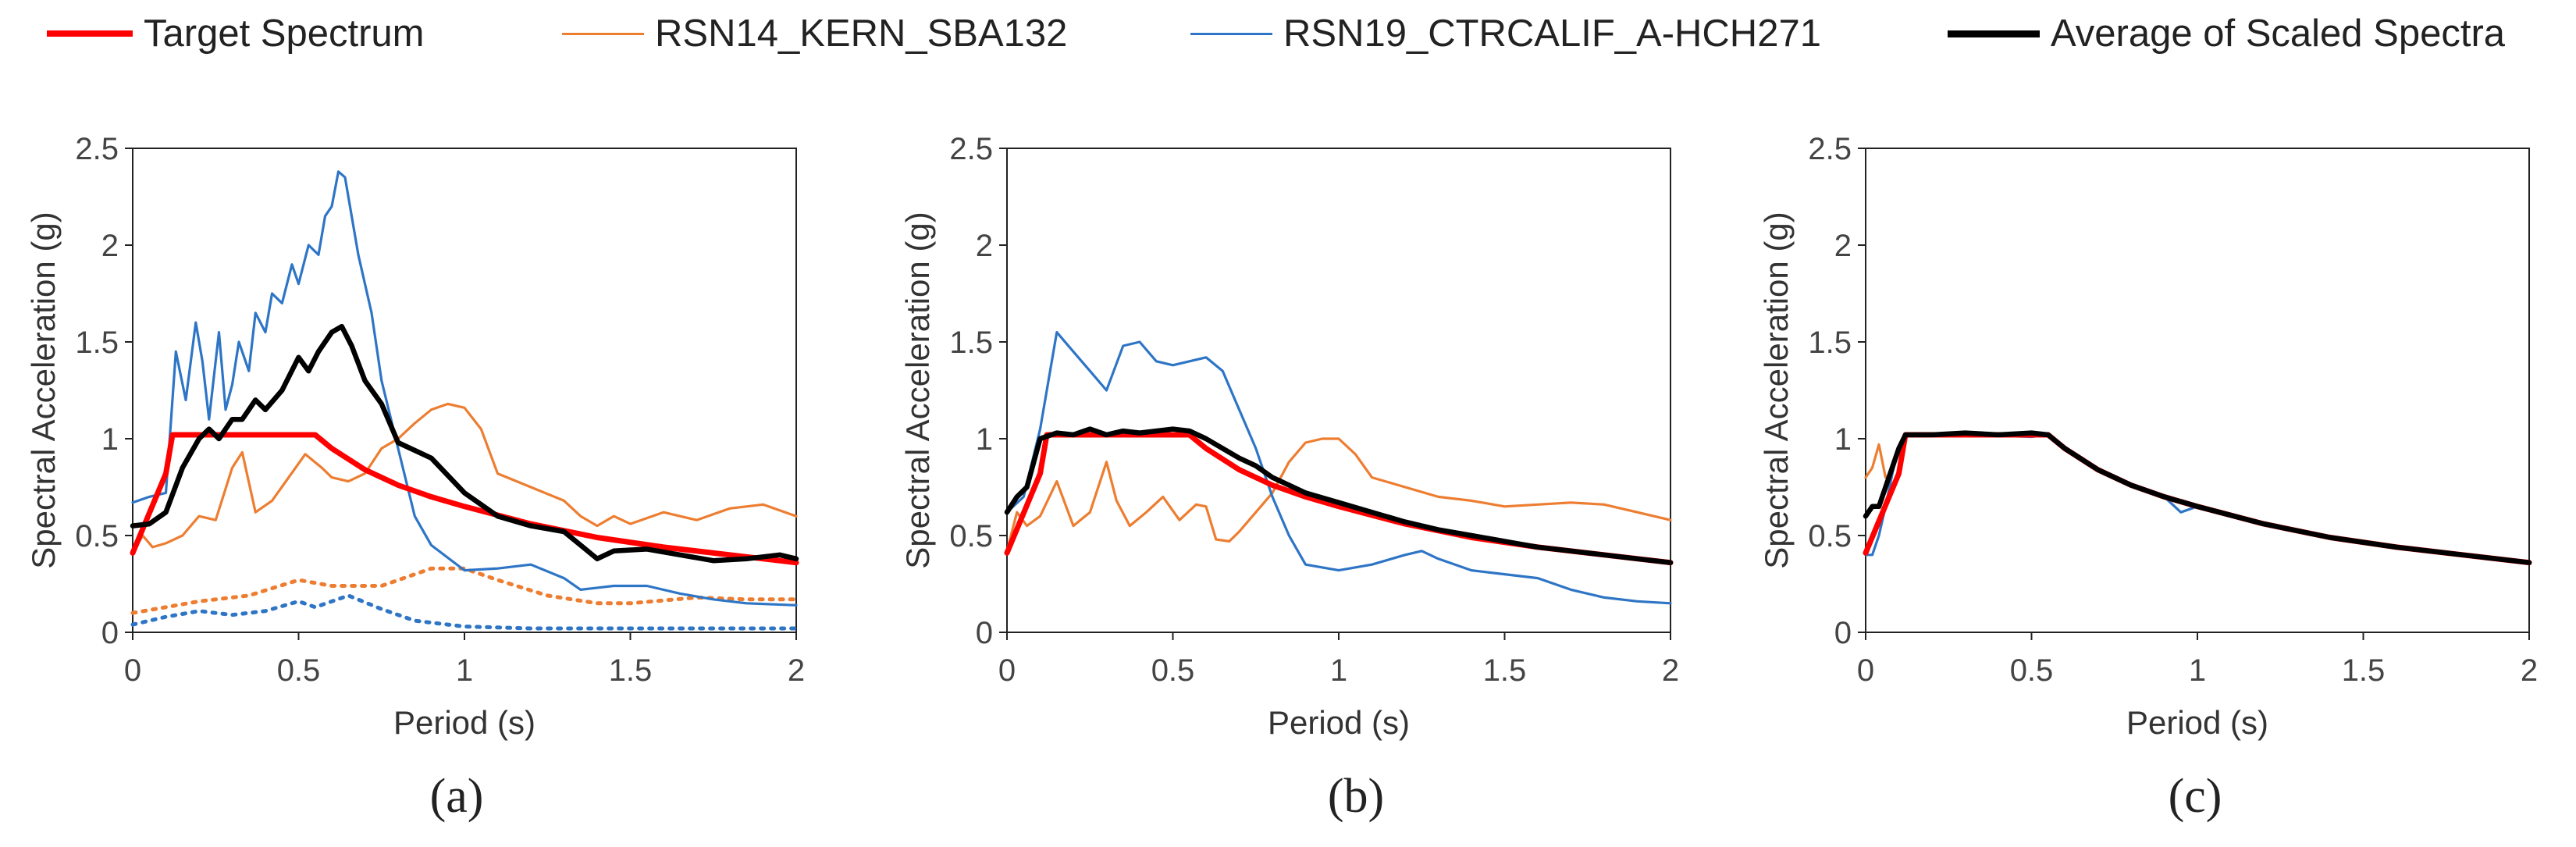  What do you see at coordinates (90, 33) in the screenshot?
I see `legend-swatch-target-spectrum` at bounding box center [90, 33].